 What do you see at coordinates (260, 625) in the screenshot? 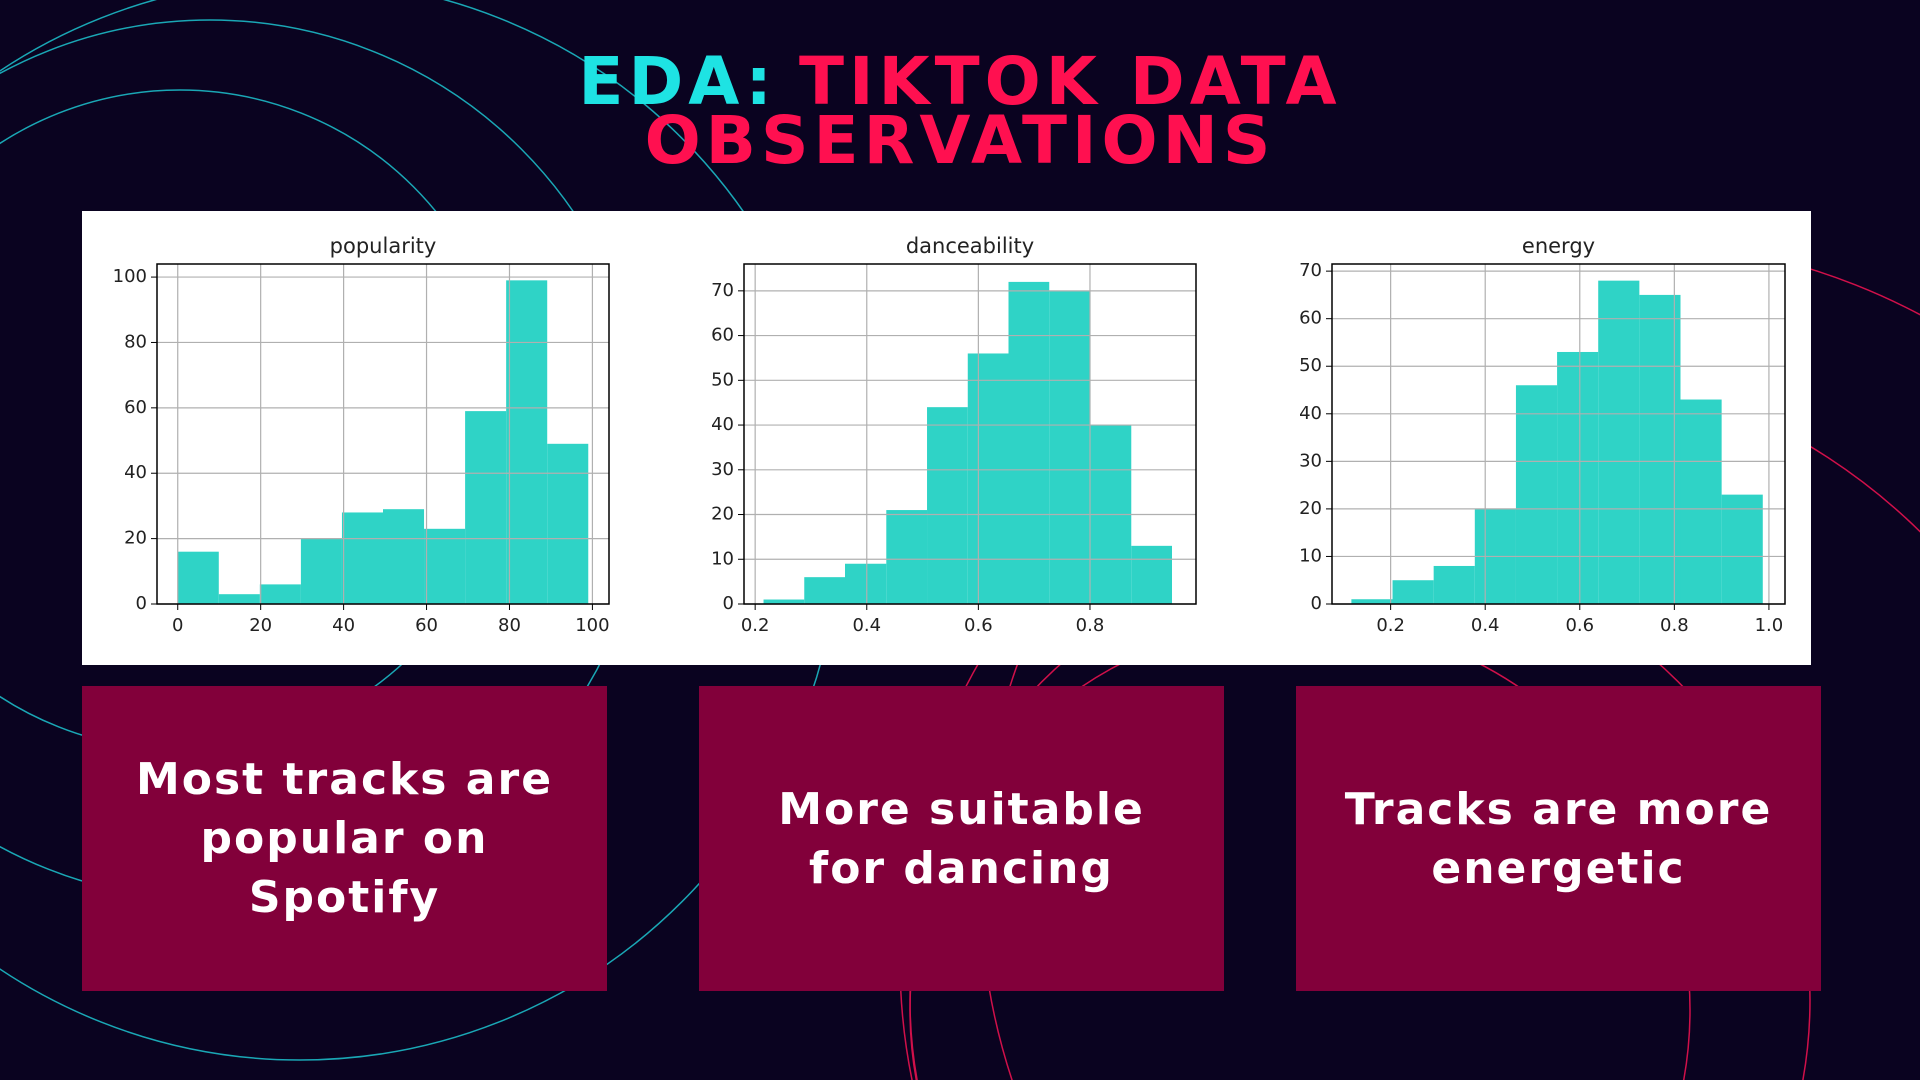
I see `x-tick-label: 20` at bounding box center [260, 625].